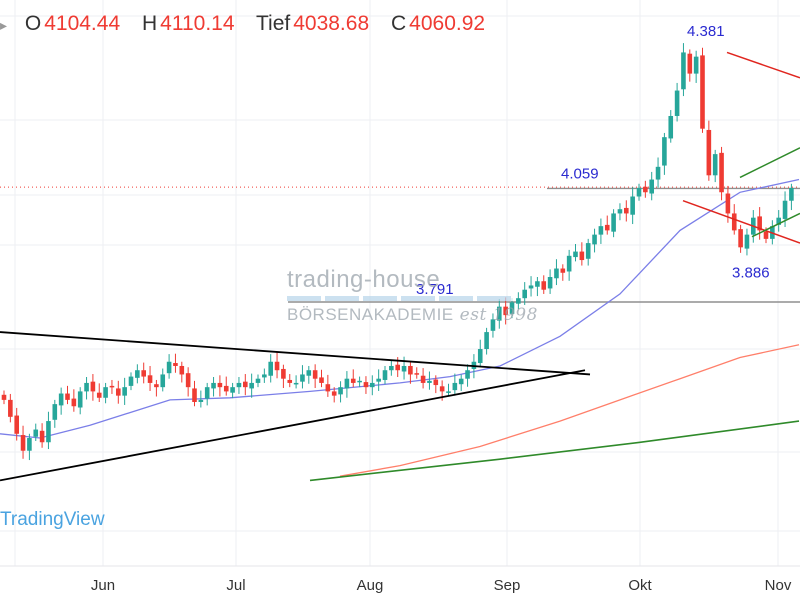 This screenshot has width=800, height=600. Describe the element at coordinates (741, 222) in the screenshot. I see `channel-lower-line` at that location.